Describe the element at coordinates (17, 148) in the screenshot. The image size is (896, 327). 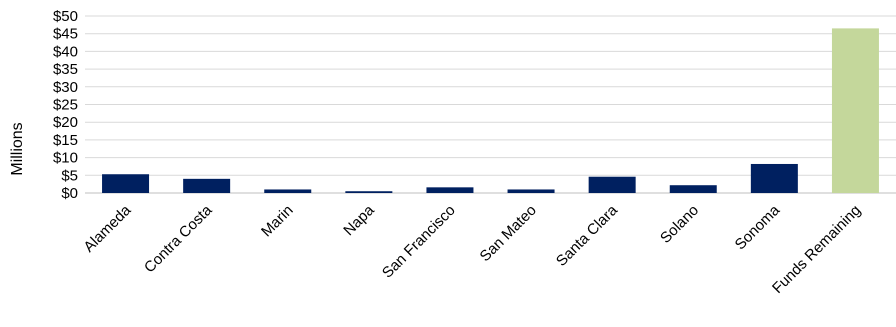
I see `y-axis-title: Millions` at that location.